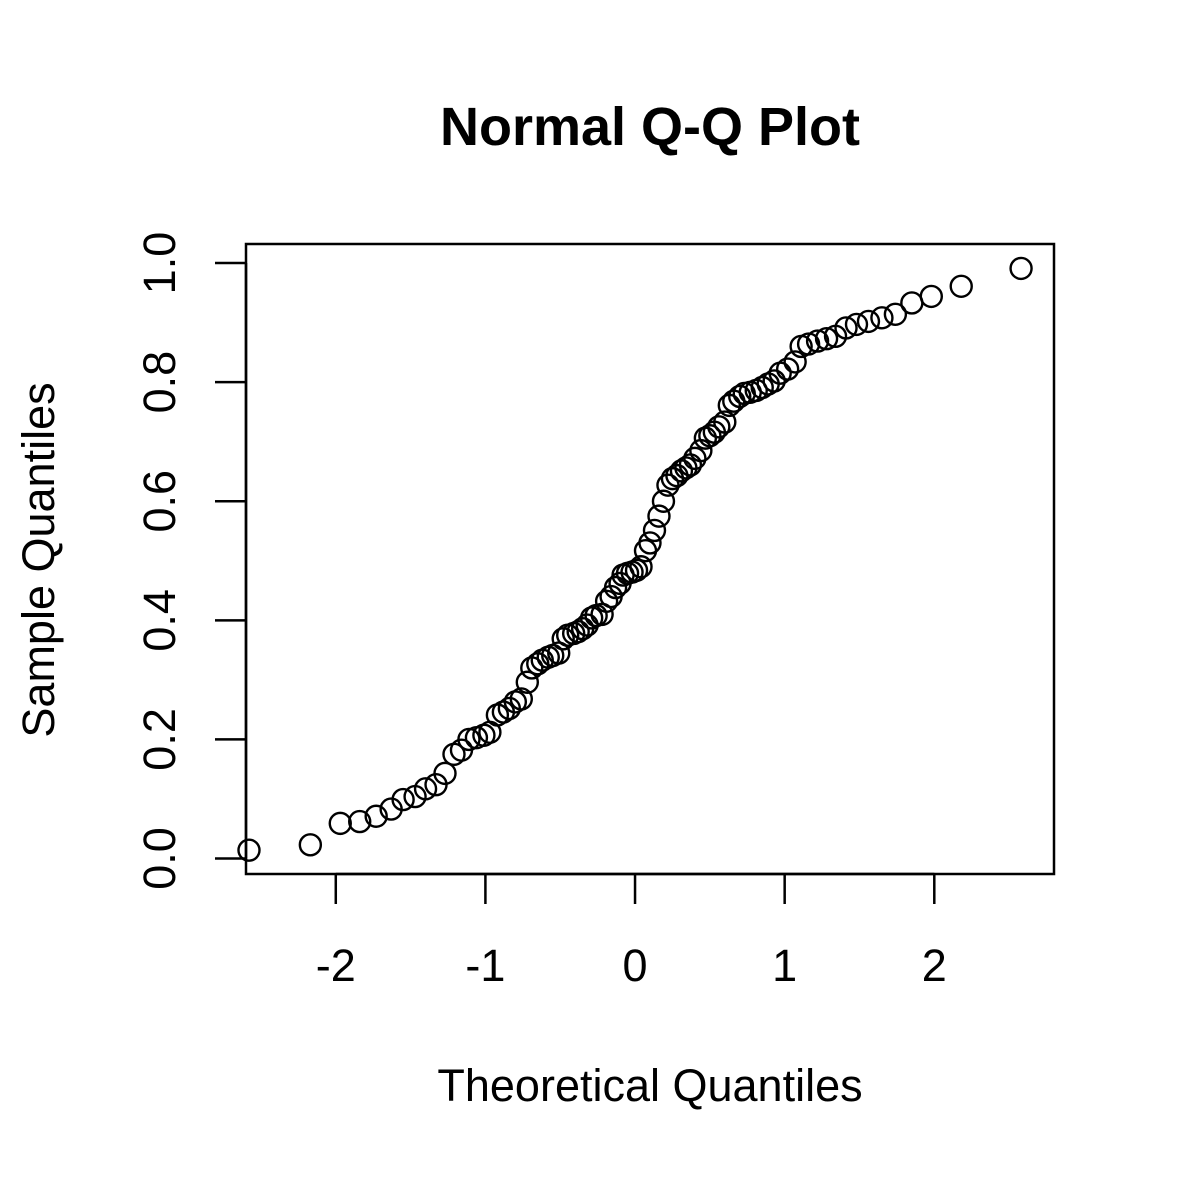 Image resolution: width=1181 pixels, height=1181 pixels. Describe the element at coordinates (635, 965) in the screenshot. I see `x-tick-label: 0` at that location.